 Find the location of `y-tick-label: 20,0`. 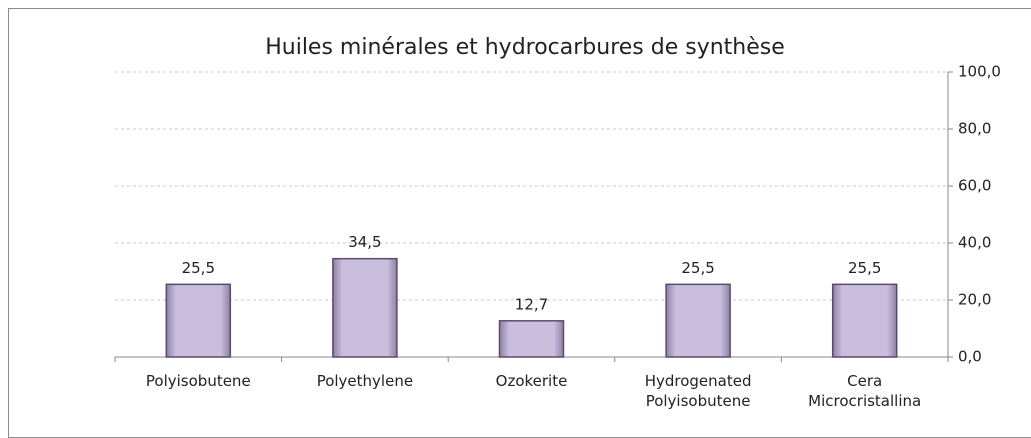

y-tick-label: 20,0 is located at coordinates (974, 300).